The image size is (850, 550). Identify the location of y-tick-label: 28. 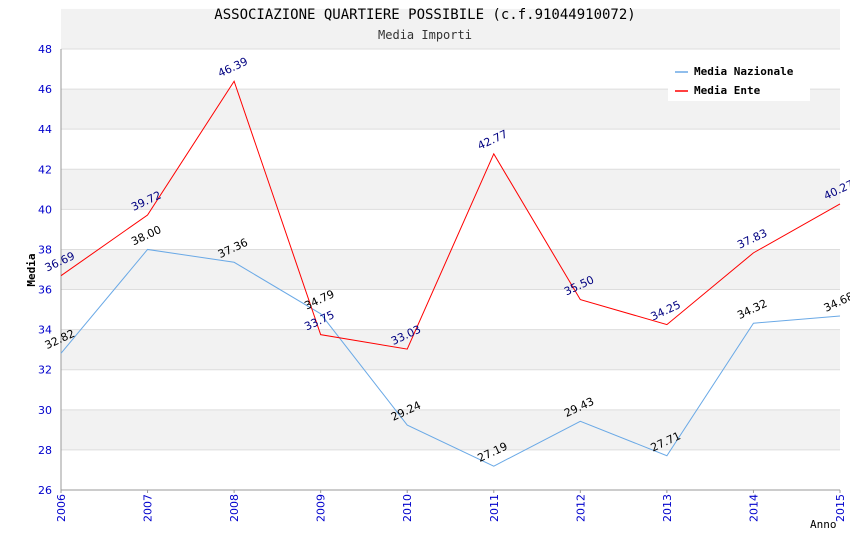
(45, 450).